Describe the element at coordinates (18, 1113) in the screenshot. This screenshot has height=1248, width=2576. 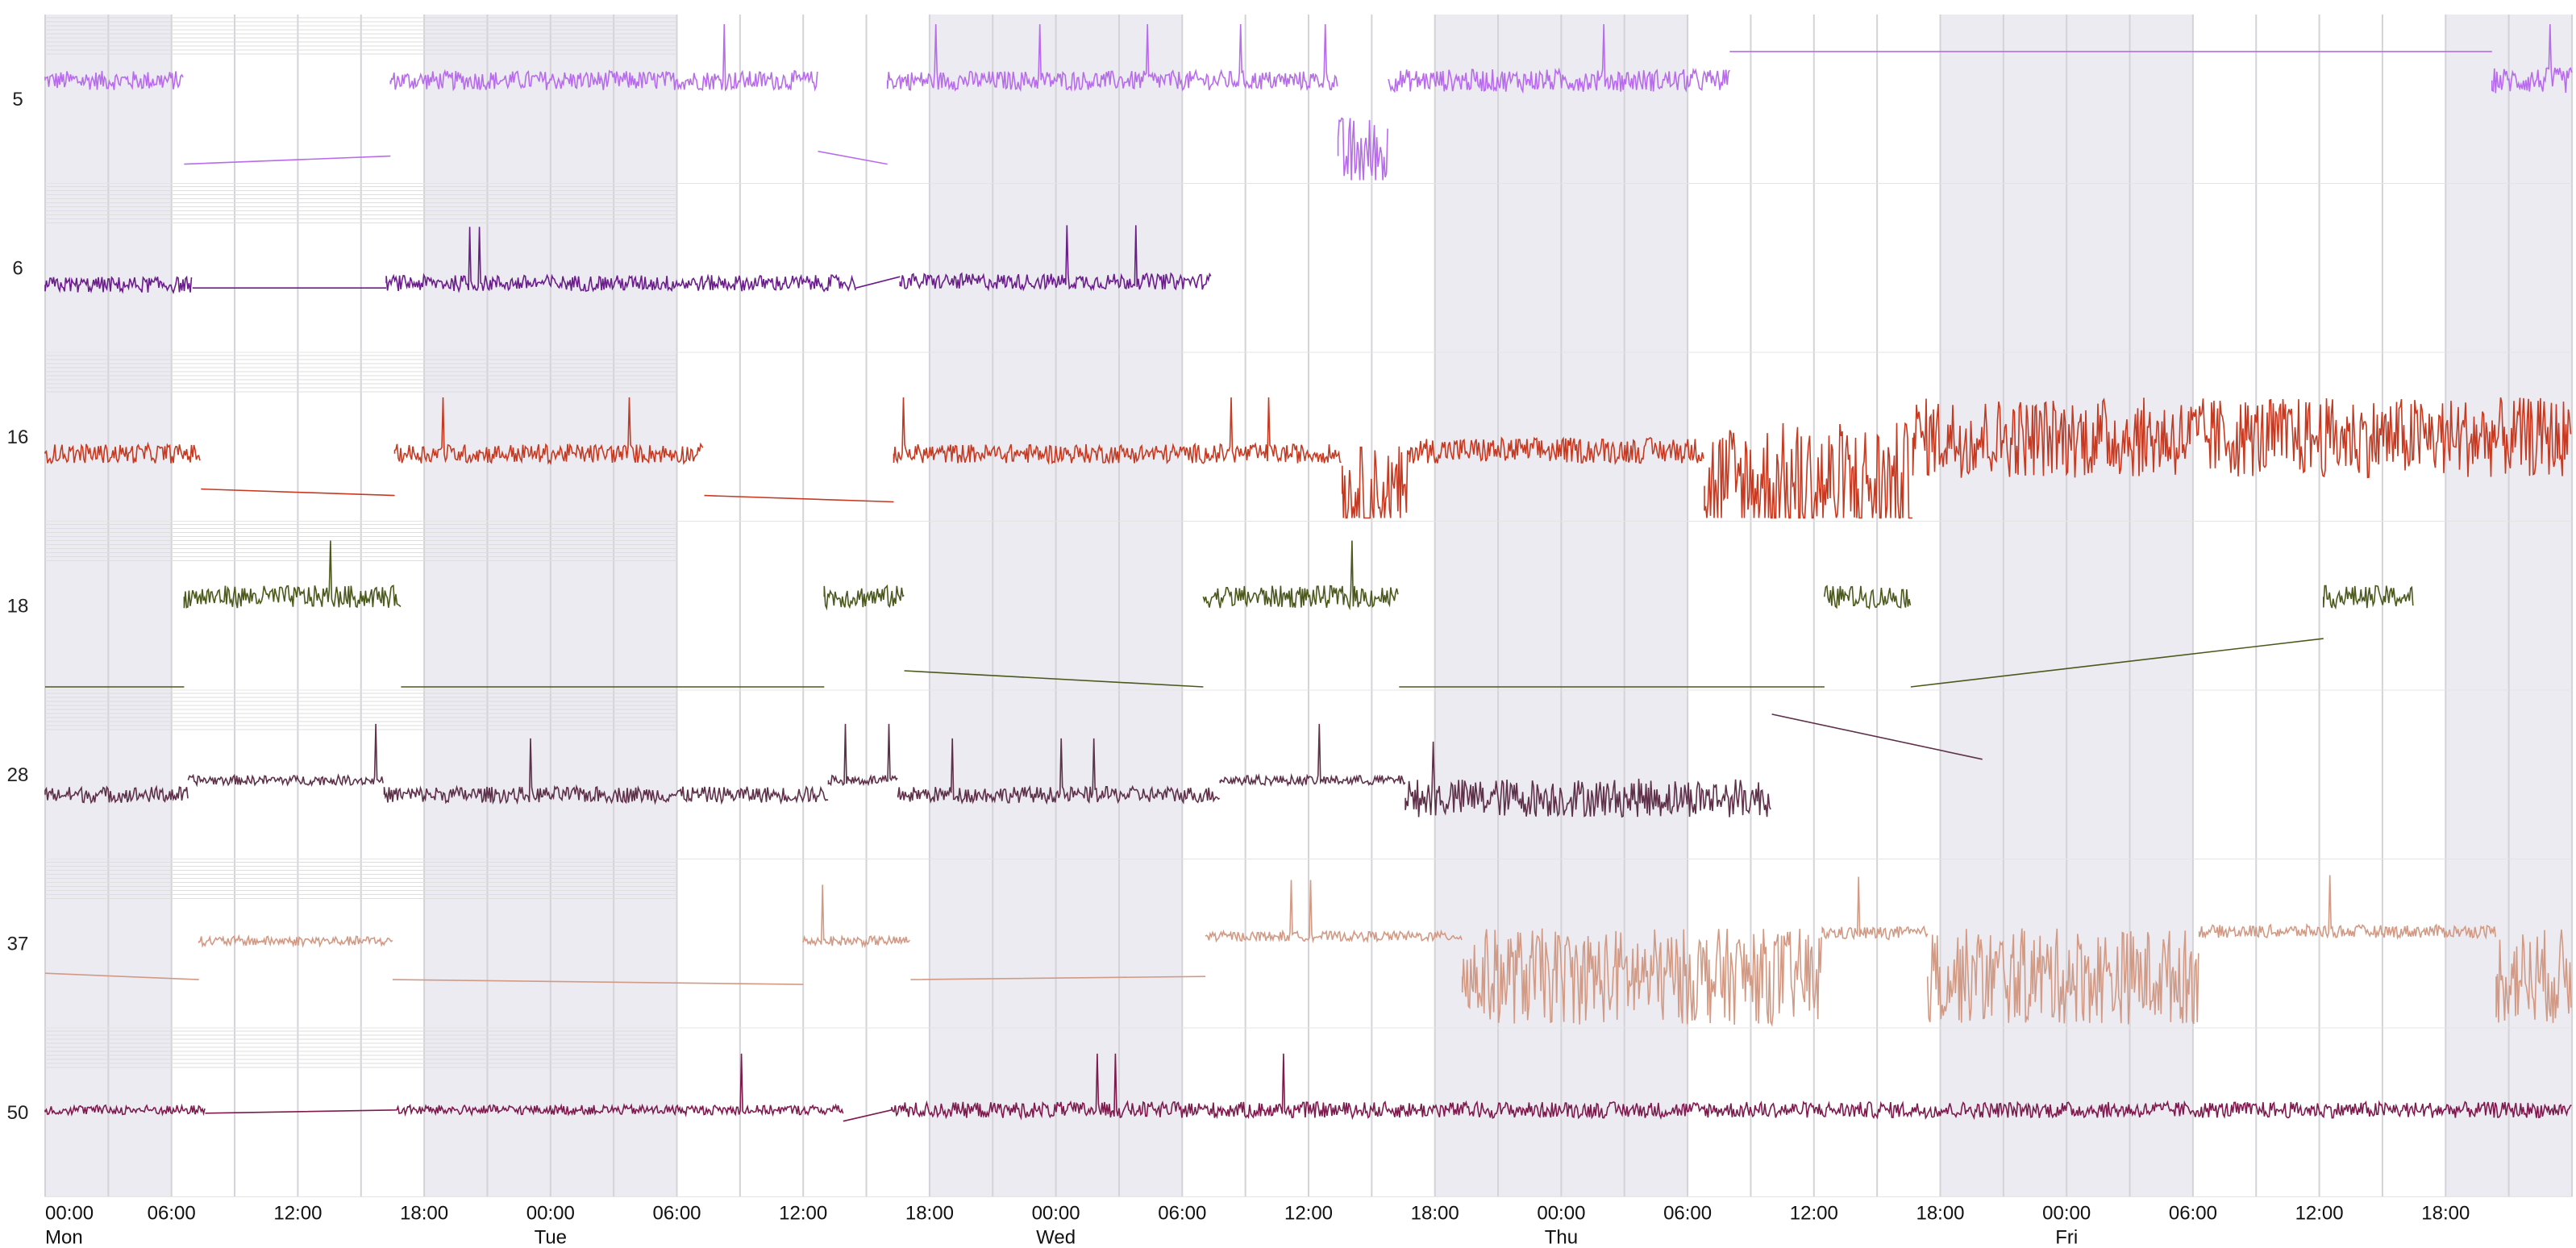
I see `row-label: 50` at that location.